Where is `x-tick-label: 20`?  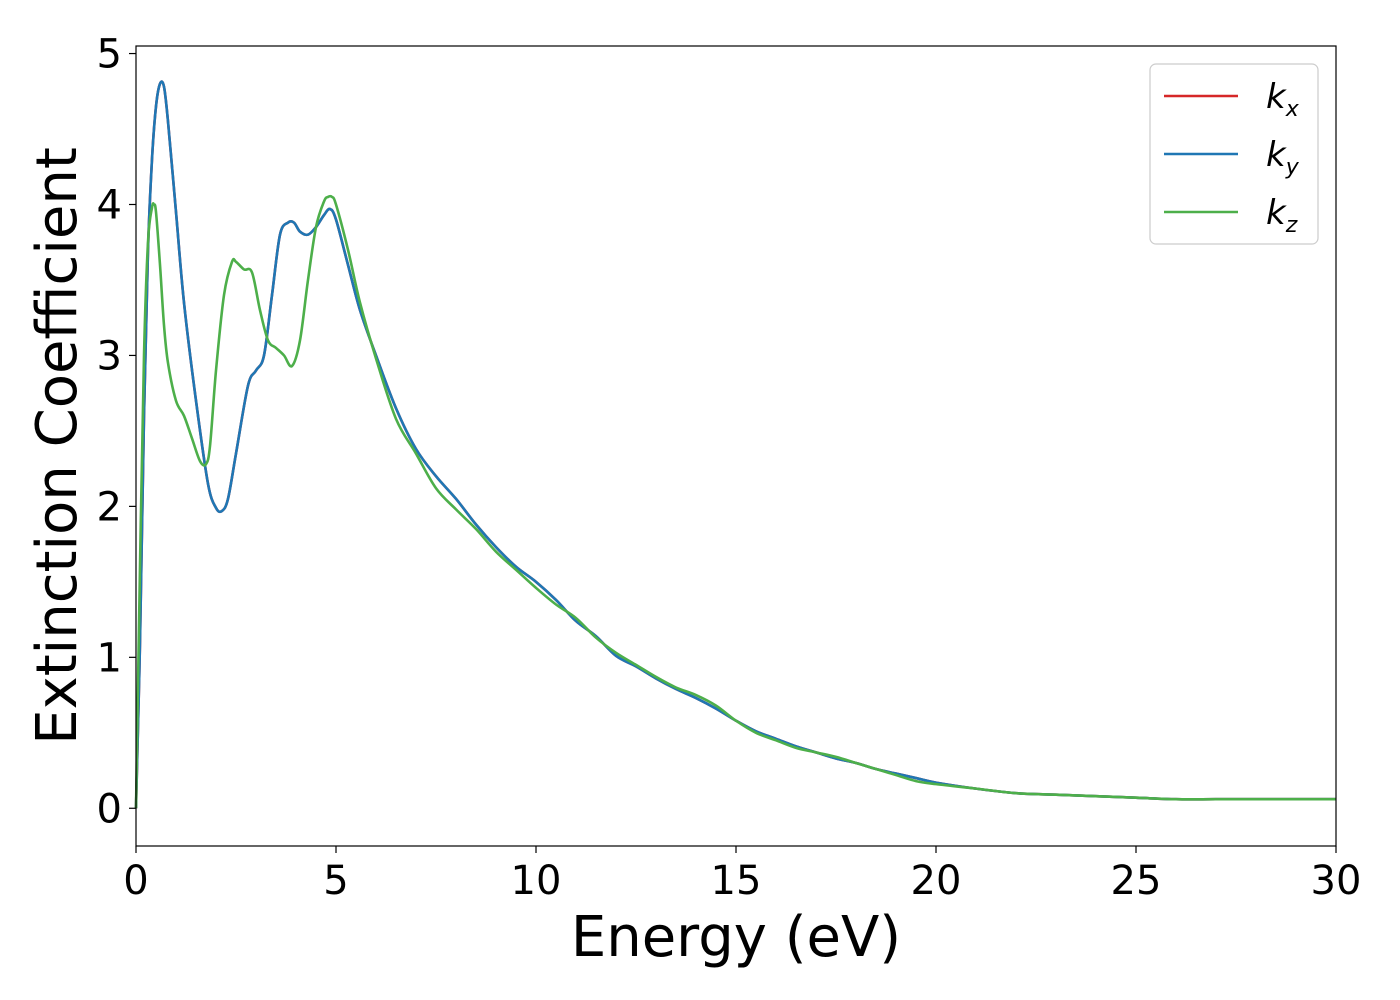
x-tick-label: 20 is located at coordinates (936, 881).